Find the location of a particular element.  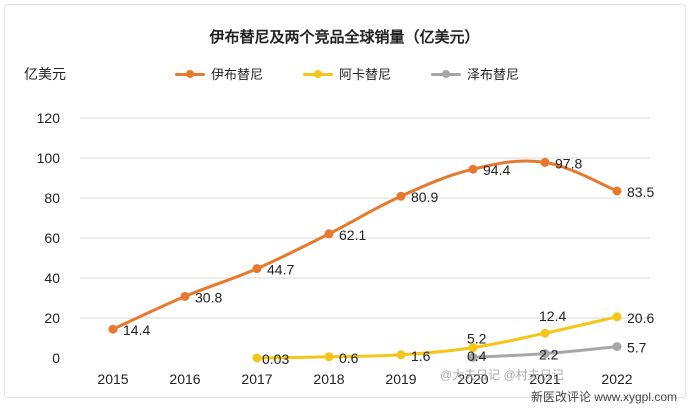

watermark-overlay: @大夫日记 @村夫日记 is located at coordinates (502, 375).